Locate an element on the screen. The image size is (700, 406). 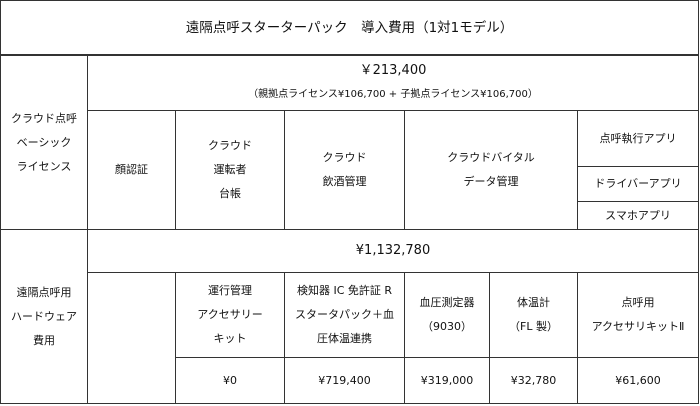
feature-line: 顔認証 is located at coordinates (131, 169).